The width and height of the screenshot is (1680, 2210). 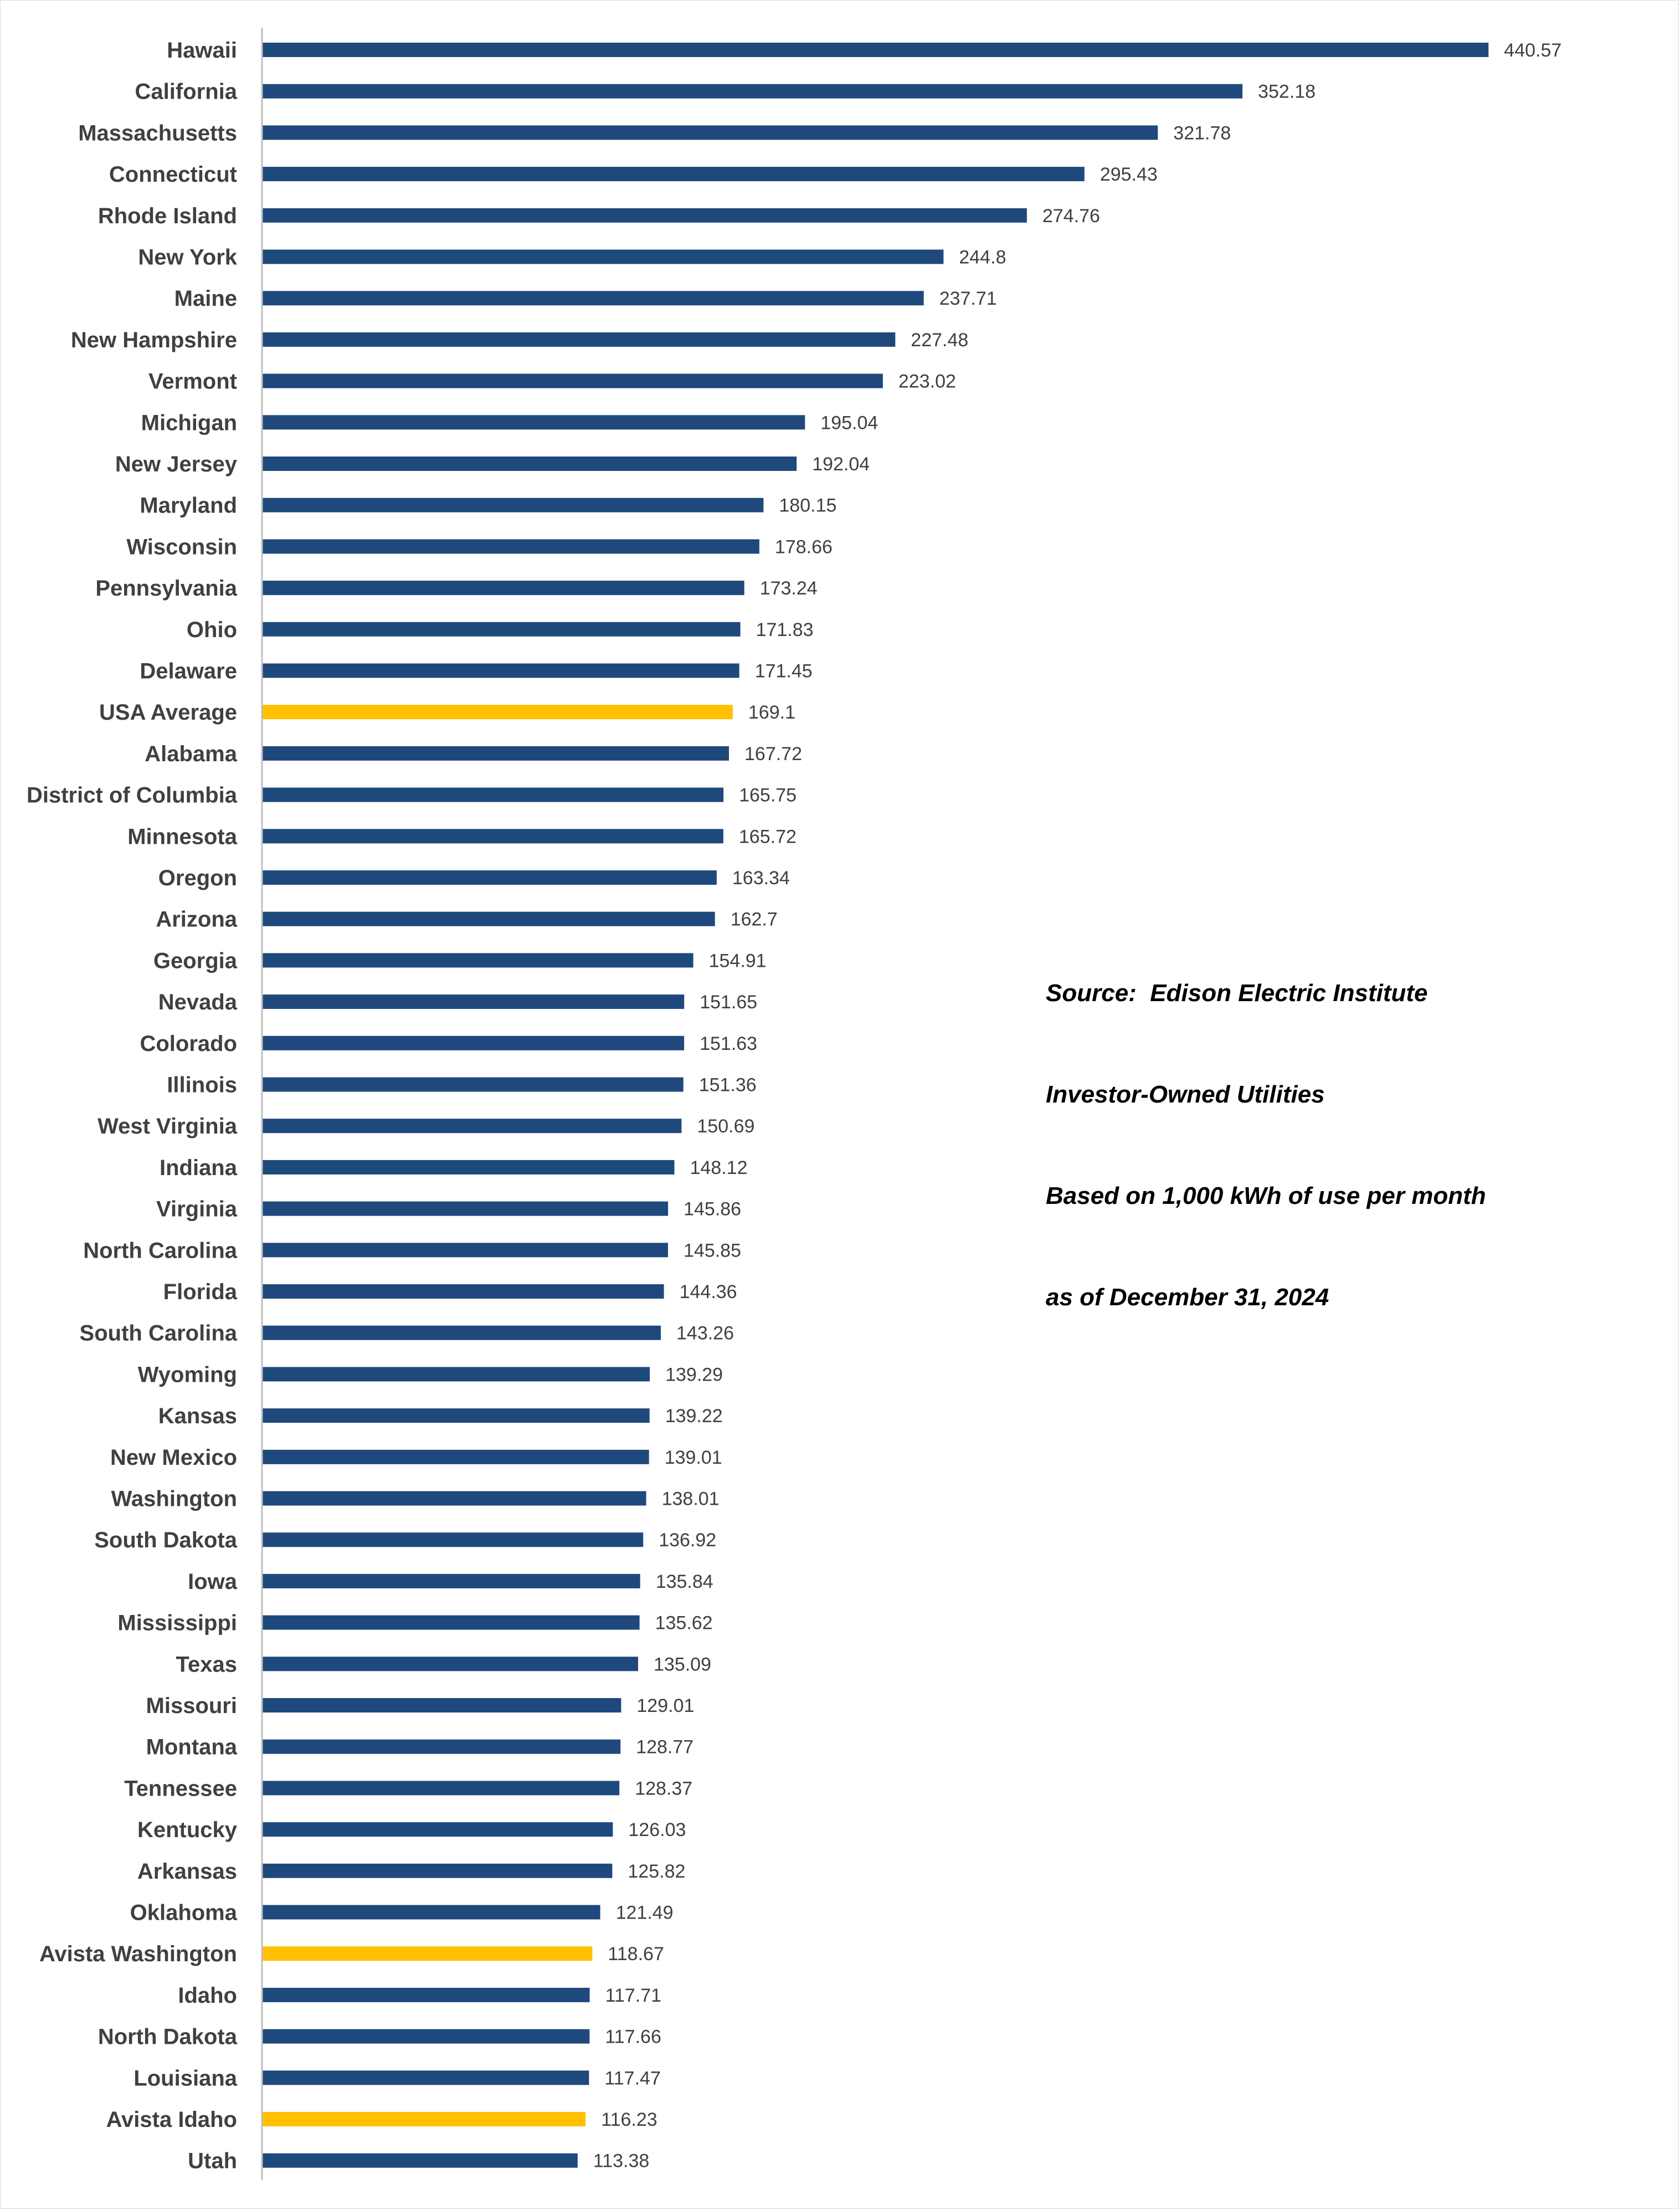 What do you see at coordinates (1071, 216) in the screenshot?
I see `value-label-rhode-island: 274.76` at bounding box center [1071, 216].